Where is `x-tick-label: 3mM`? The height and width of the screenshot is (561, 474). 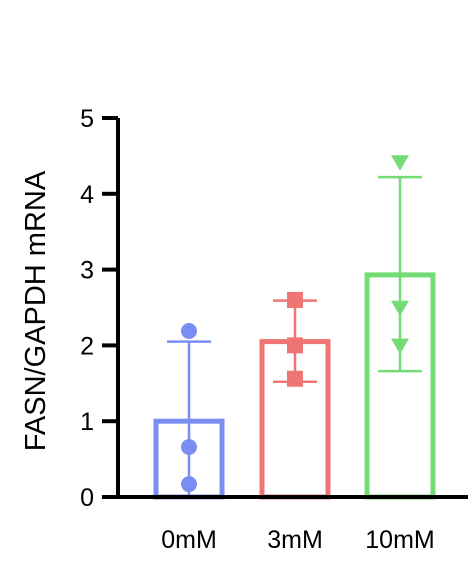
x-tick-label: 3mM is located at coordinates (295, 540).